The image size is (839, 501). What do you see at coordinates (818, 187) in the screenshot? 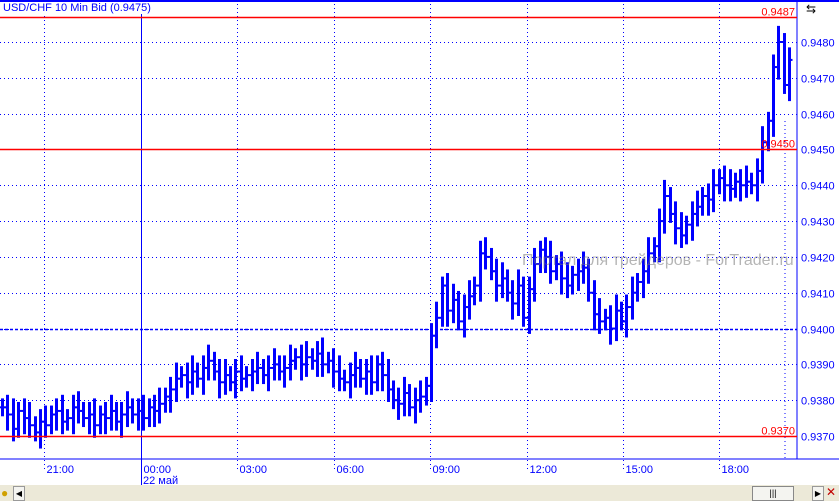
I see `y-tick-label: 0.9440` at bounding box center [818, 187].